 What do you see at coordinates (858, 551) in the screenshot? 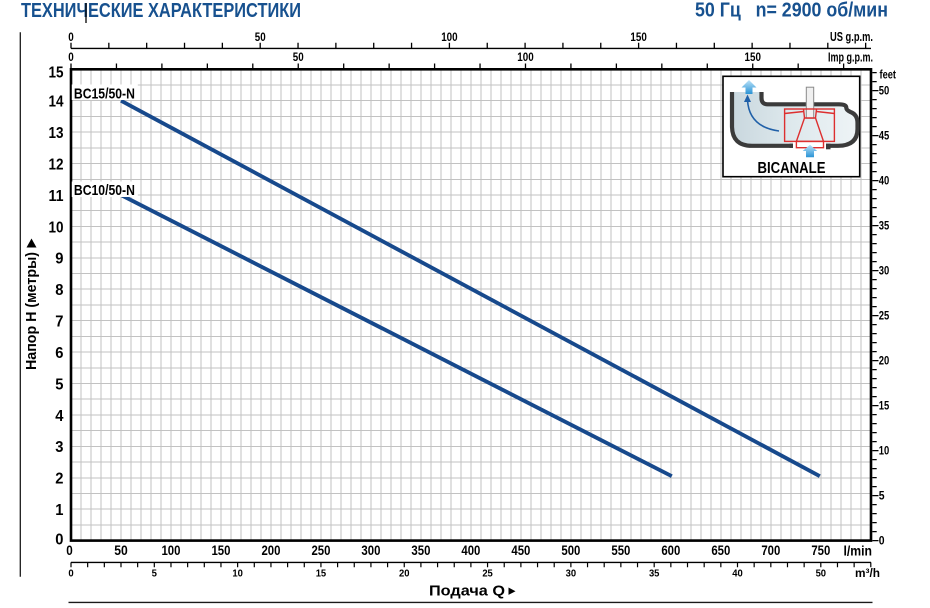
I see `svg-text: l/min` at bounding box center [858, 551].